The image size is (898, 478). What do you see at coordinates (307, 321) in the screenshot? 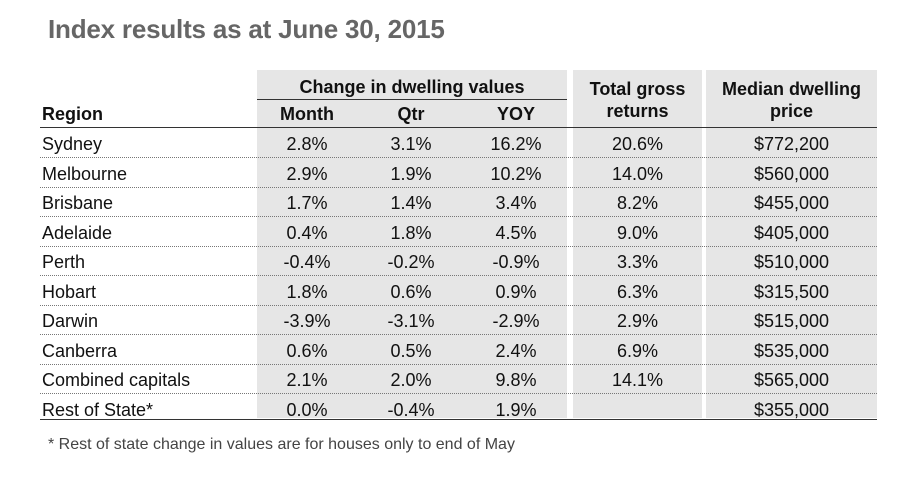
I see `cell-month: -3.9%` at bounding box center [307, 321].